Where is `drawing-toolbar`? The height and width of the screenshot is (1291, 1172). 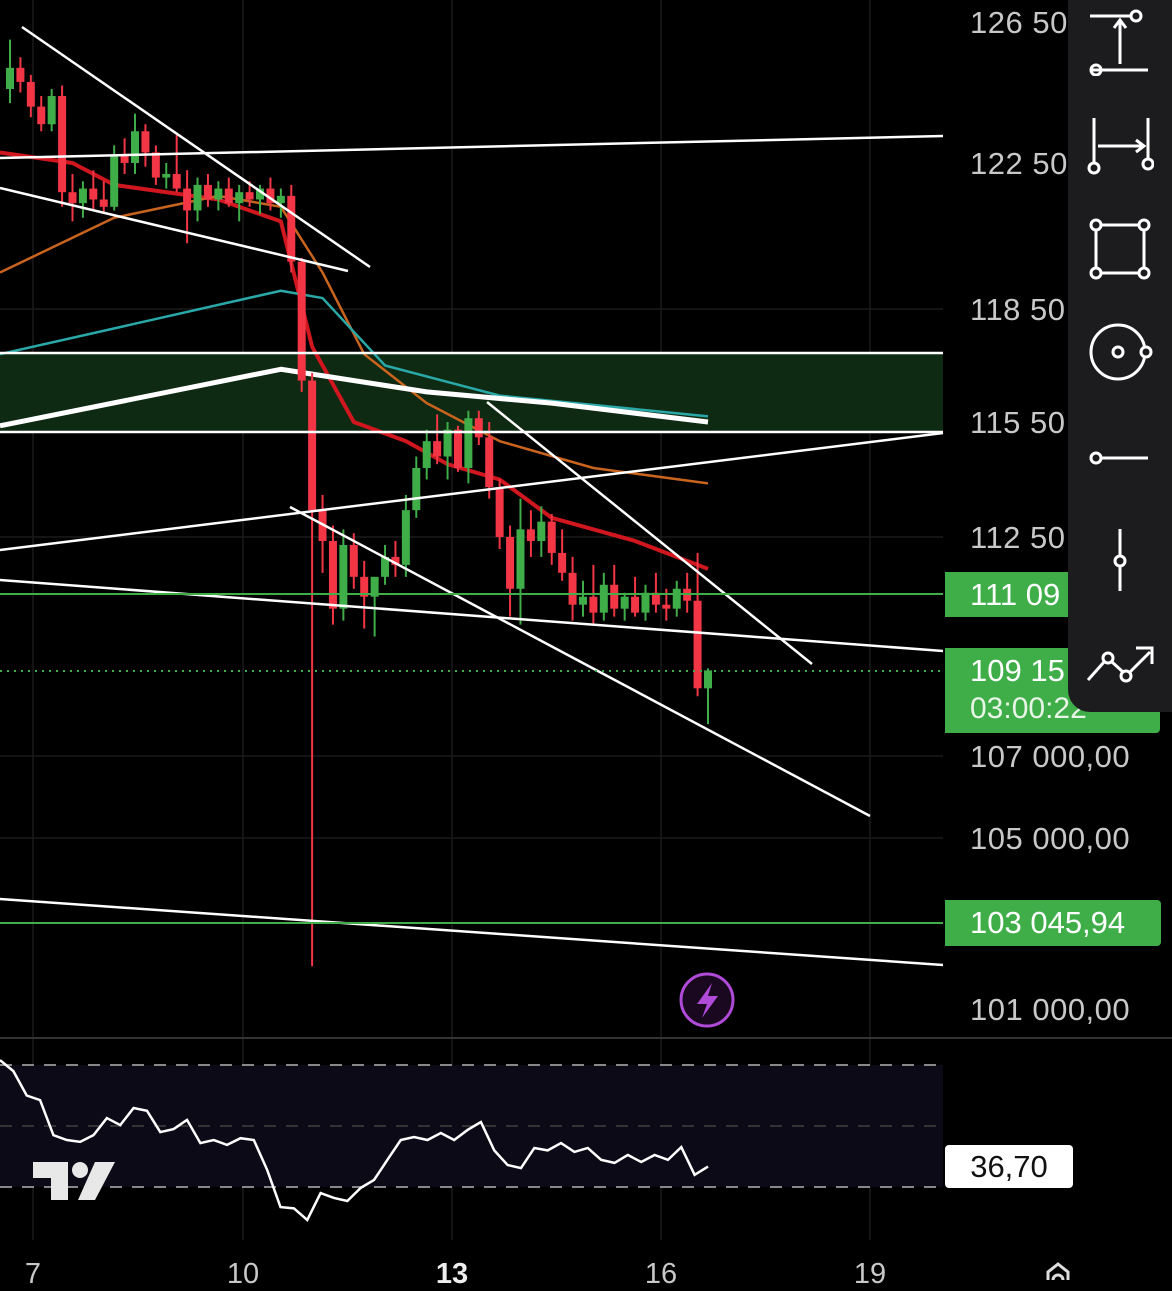 drawing-toolbar is located at coordinates (1120, 356).